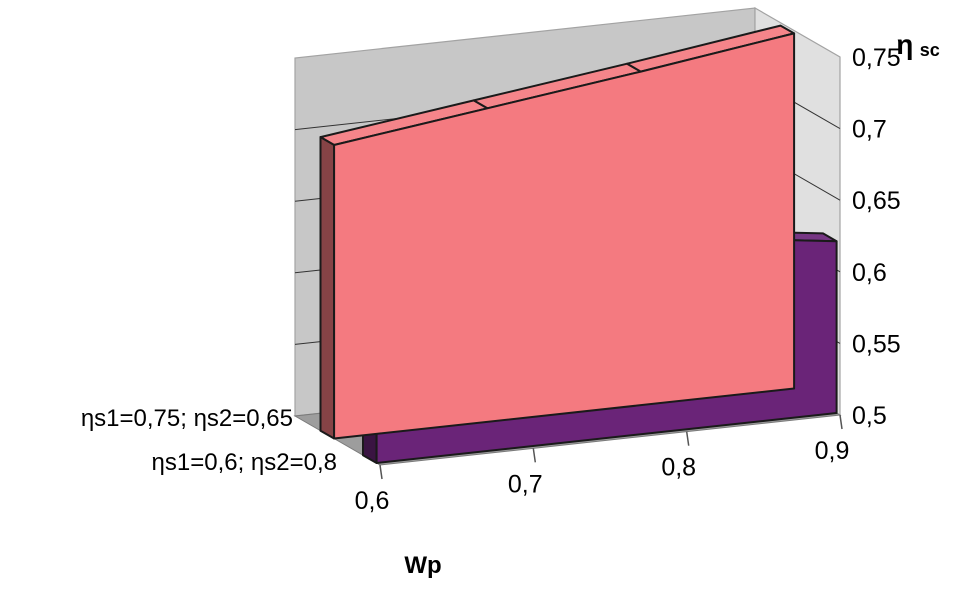 The width and height of the screenshot is (976, 594). Describe the element at coordinates (869, 130) in the screenshot. I see `y-tick-label: 0,7` at that location.